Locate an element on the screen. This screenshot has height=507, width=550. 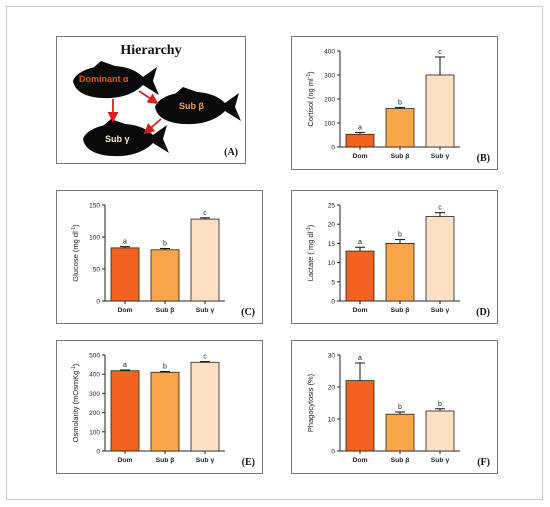
arrow-dom-to-beta is located at coordinates (148, 97).